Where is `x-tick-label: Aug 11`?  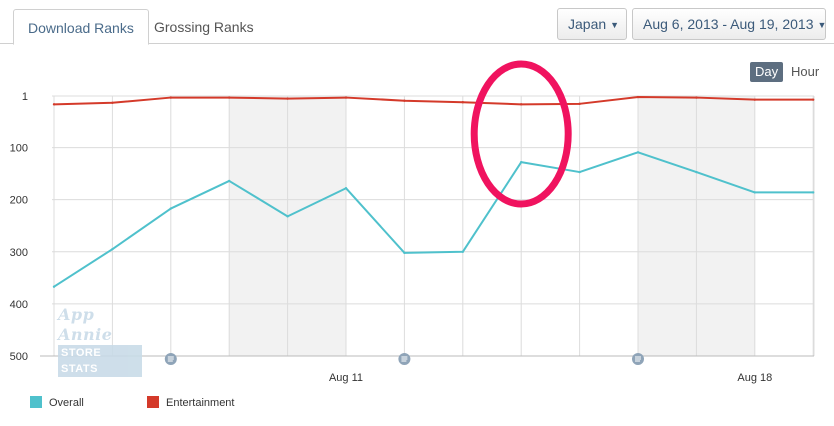 x-tick-label: Aug 11 is located at coordinates (346, 378).